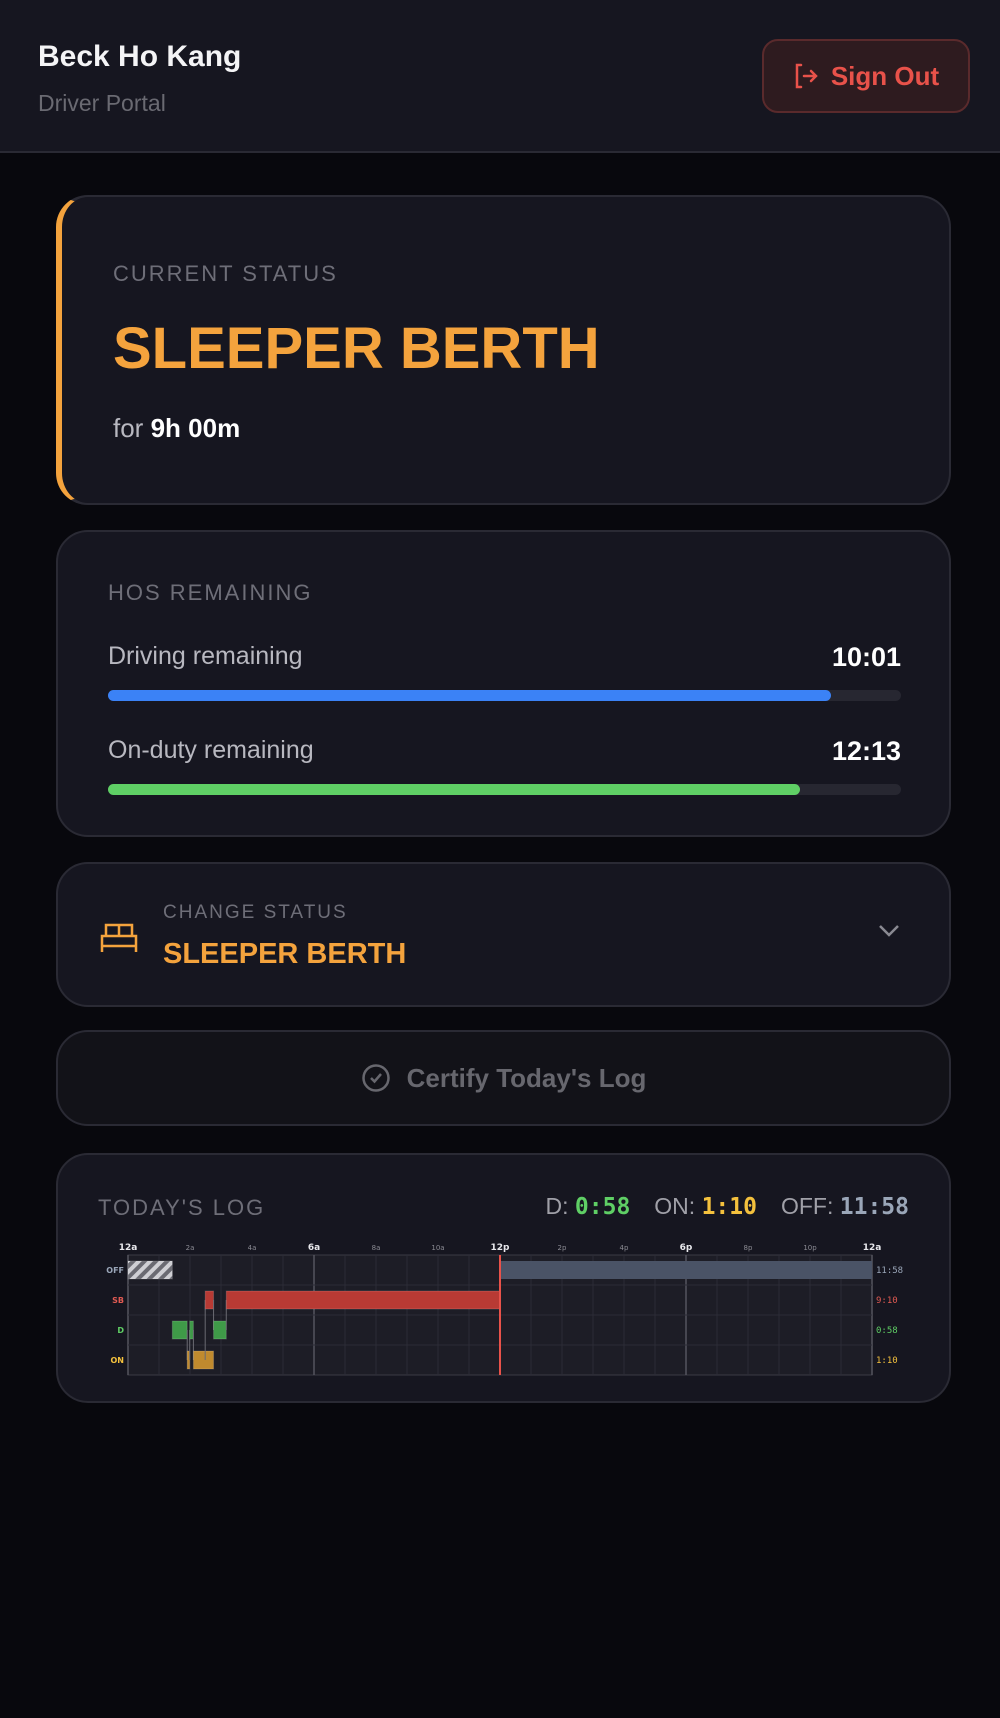  I want to click on duration-value: 9h 00m, so click(195, 428).